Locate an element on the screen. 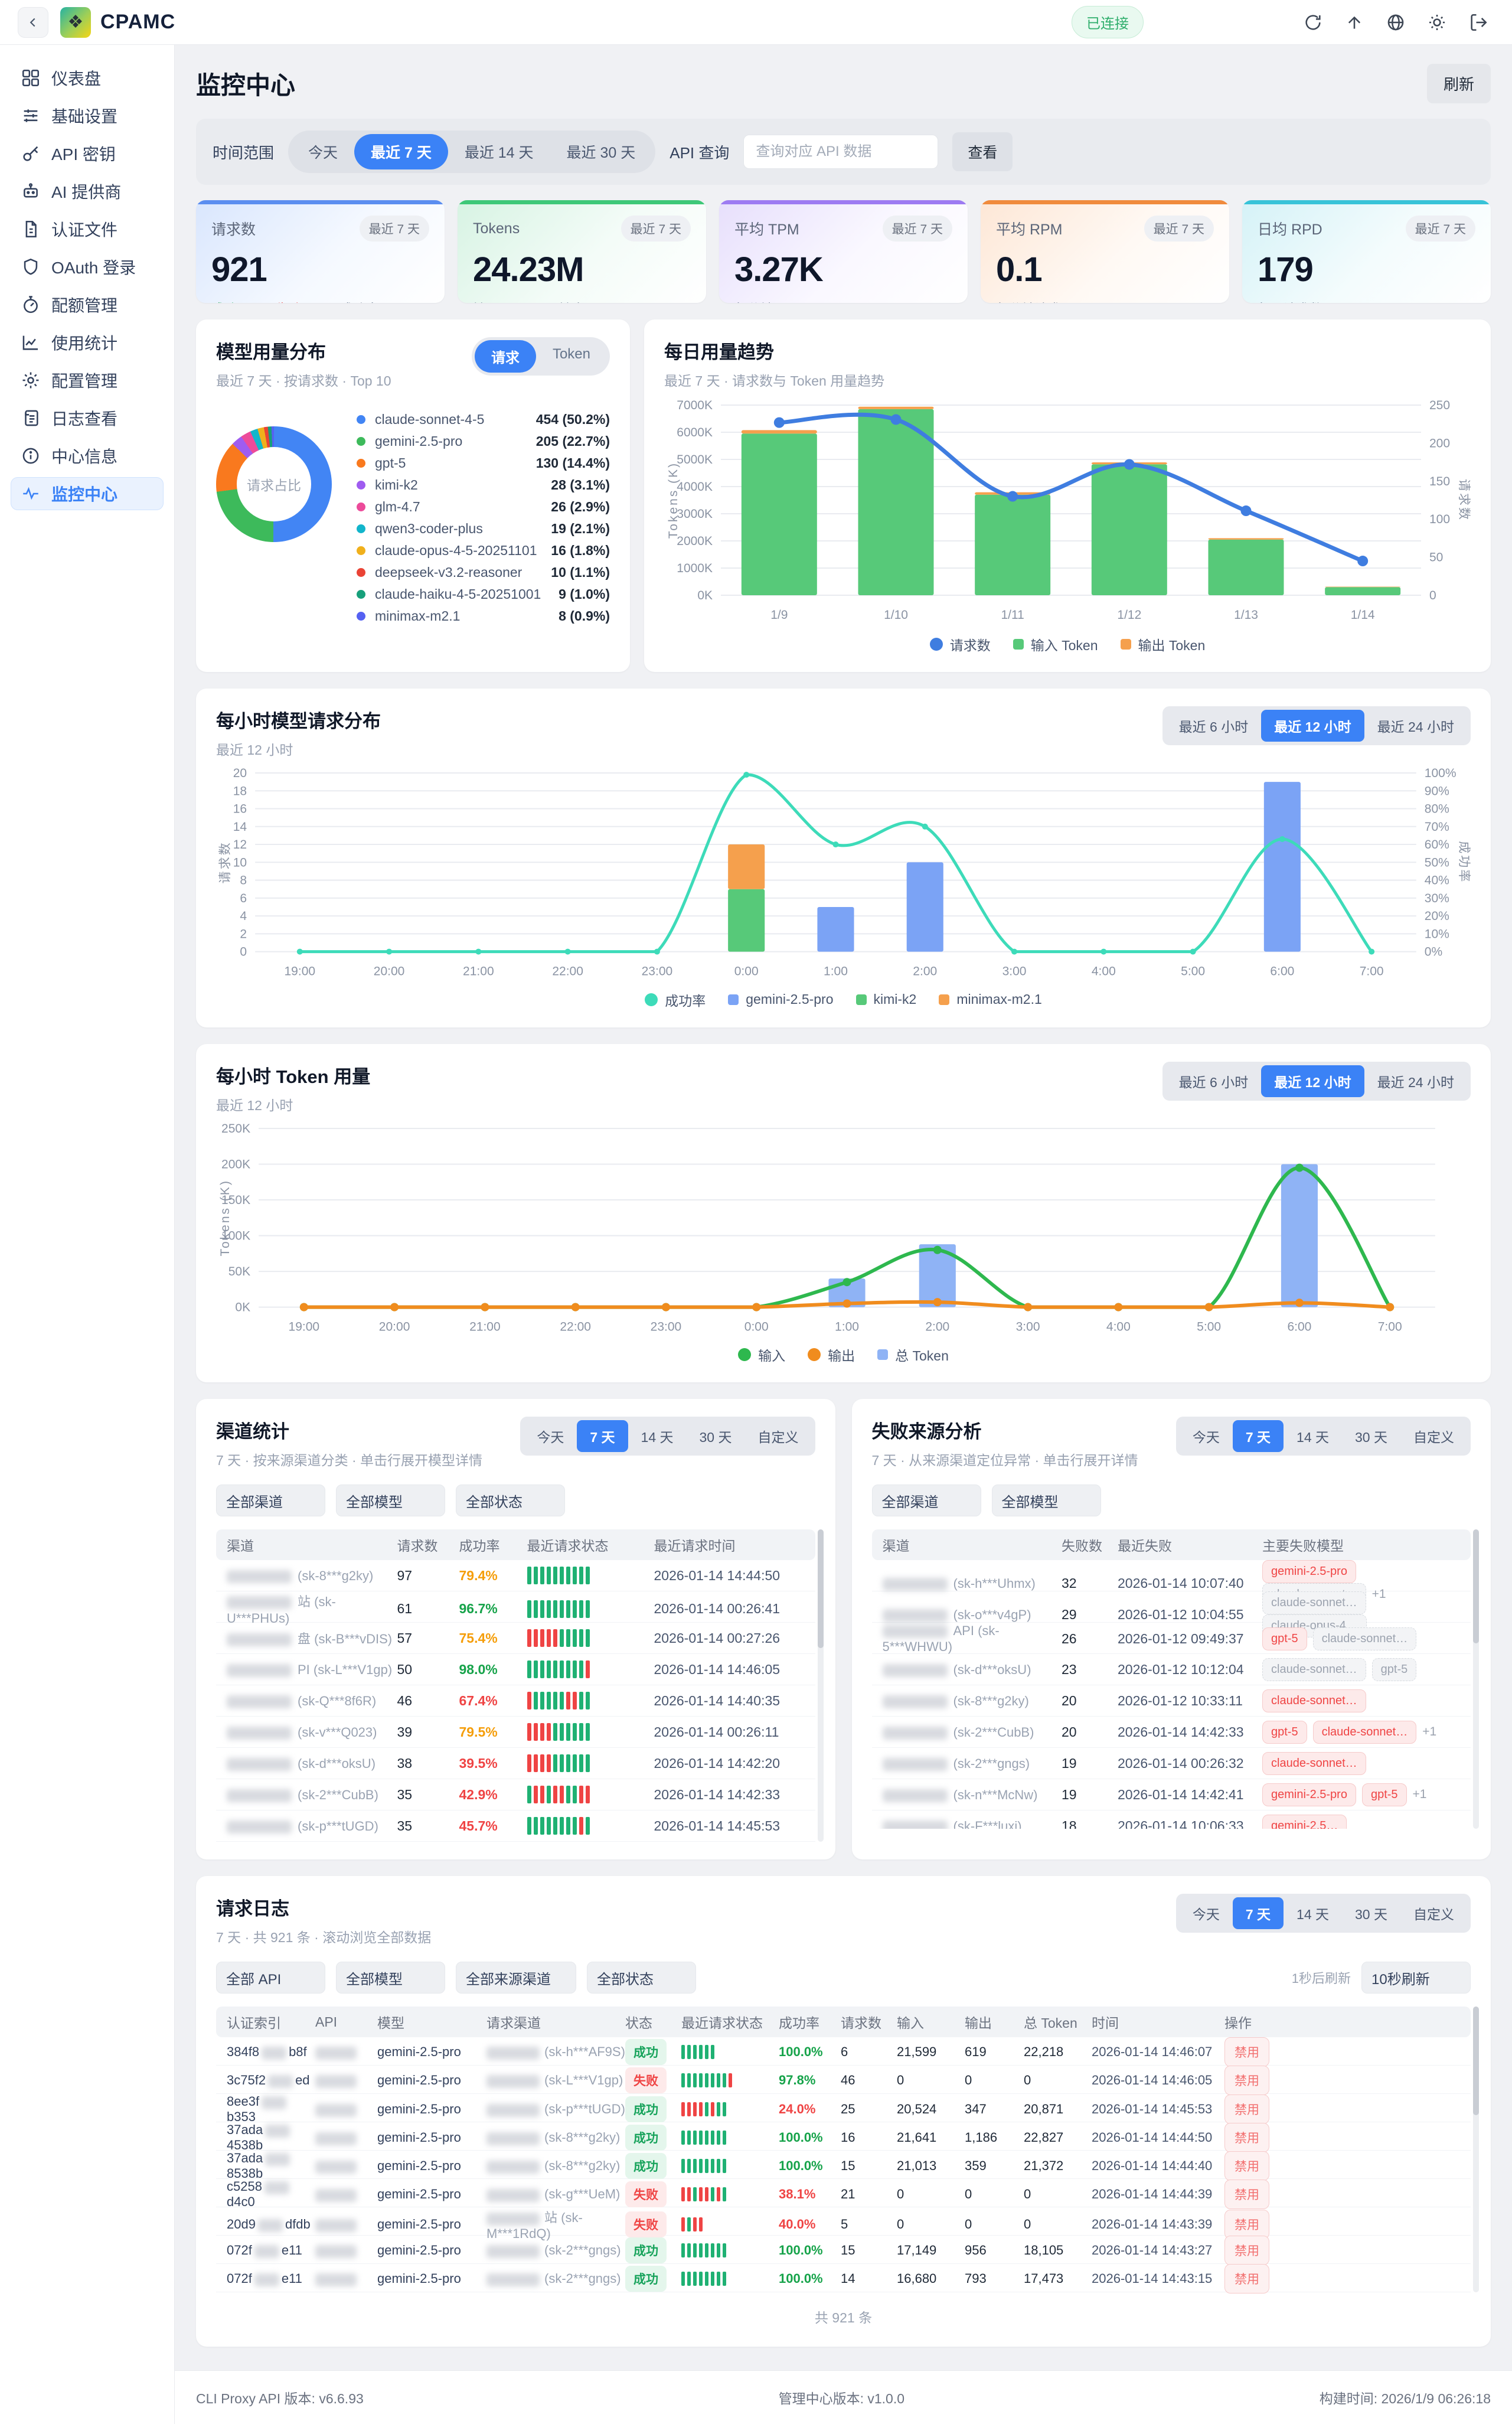  donut-legend-row: minimax-m2.1 8 (0.9%) is located at coordinates (483, 616).